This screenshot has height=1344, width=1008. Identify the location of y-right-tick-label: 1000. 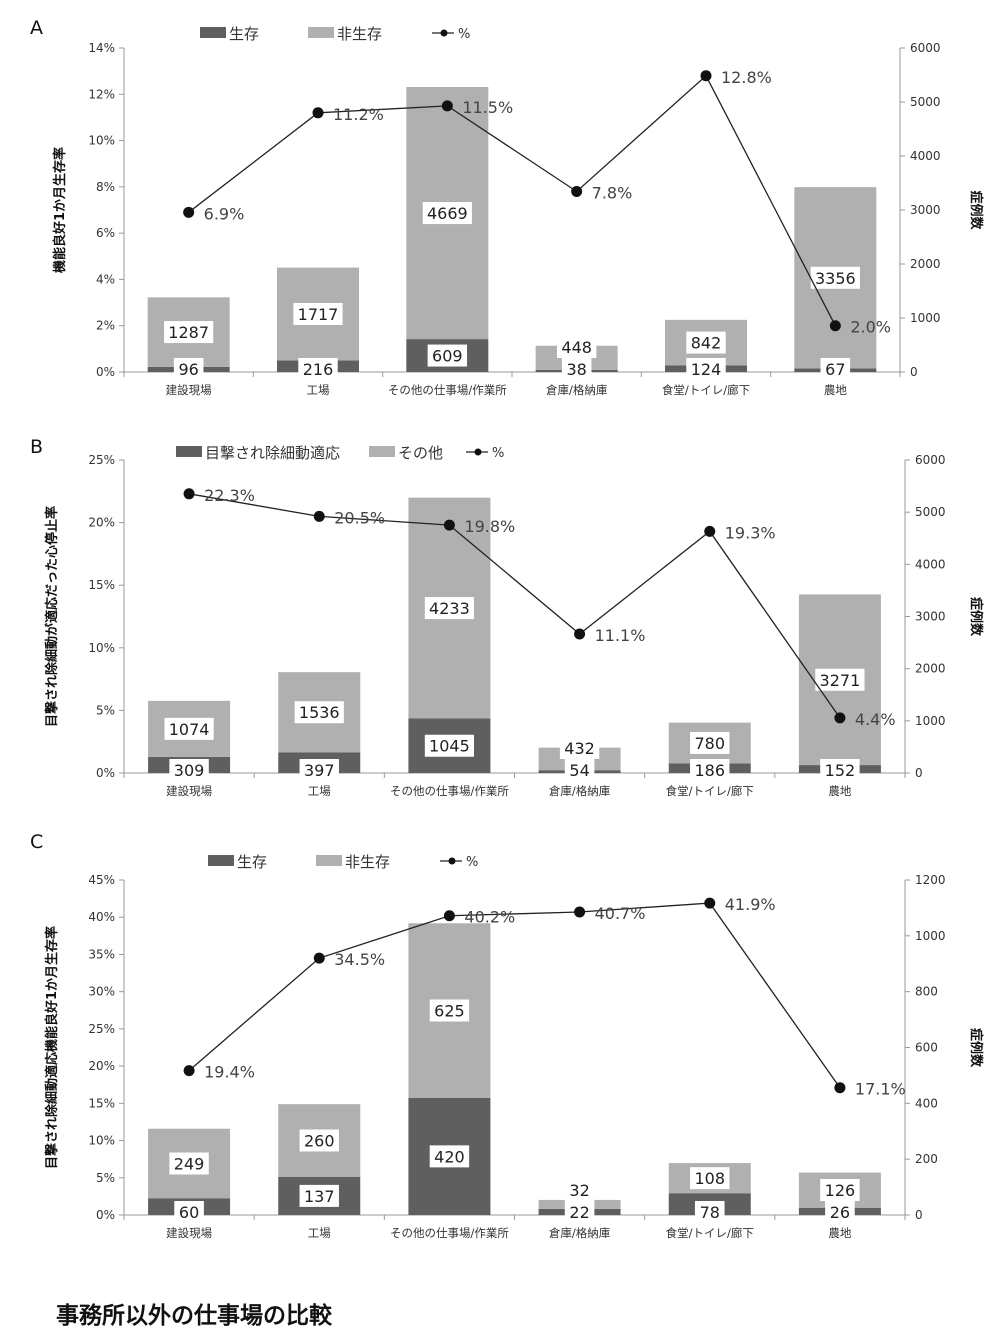
(930, 721).